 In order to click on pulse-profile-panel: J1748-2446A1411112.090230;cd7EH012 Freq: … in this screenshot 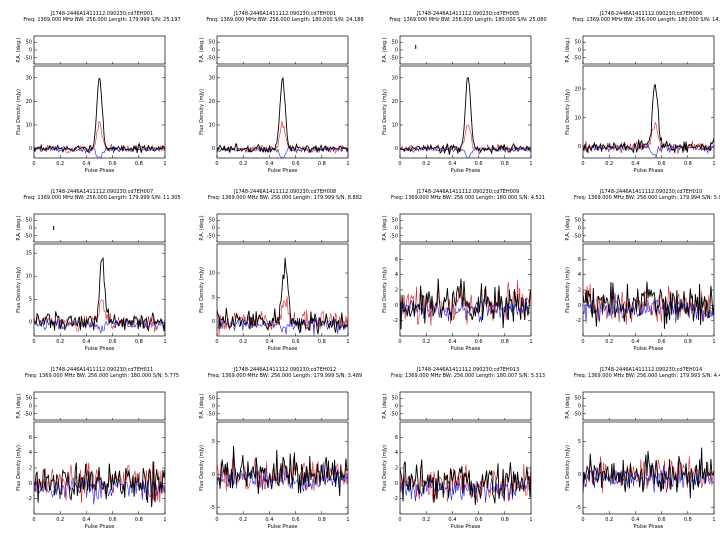, I will do `click(285, 454)`.